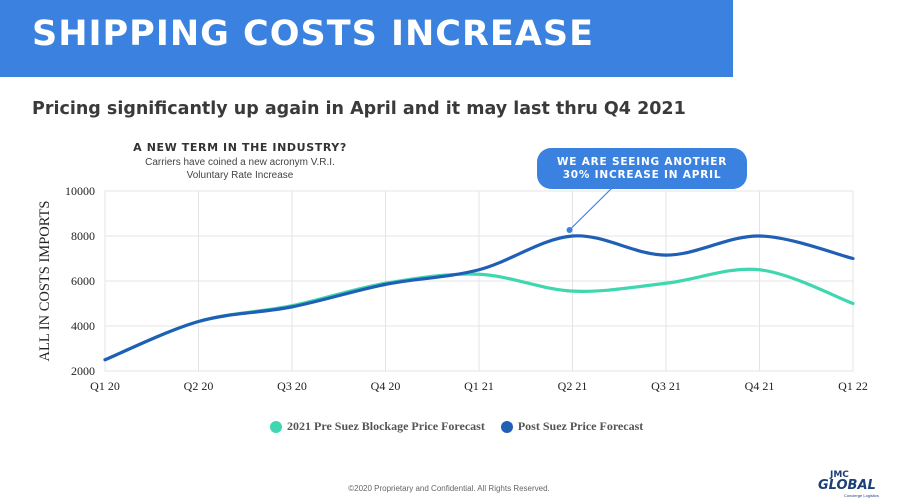  Describe the element at coordinates (45, 281) in the screenshot. I see `y-axis-label: ALL IN COSTS IMPORTS` at that location.